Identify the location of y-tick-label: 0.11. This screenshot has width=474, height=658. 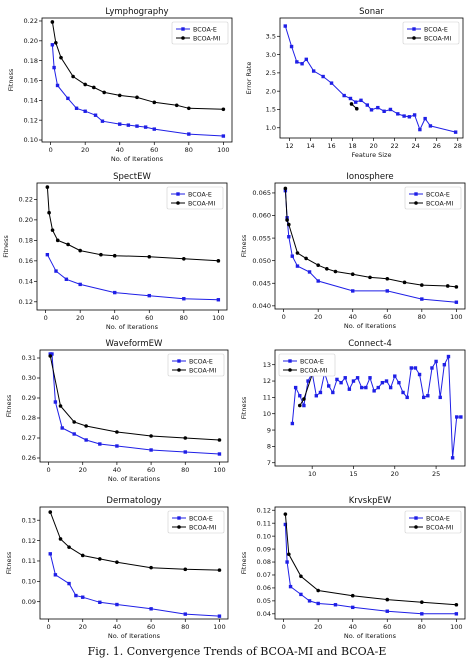
(264, 523).